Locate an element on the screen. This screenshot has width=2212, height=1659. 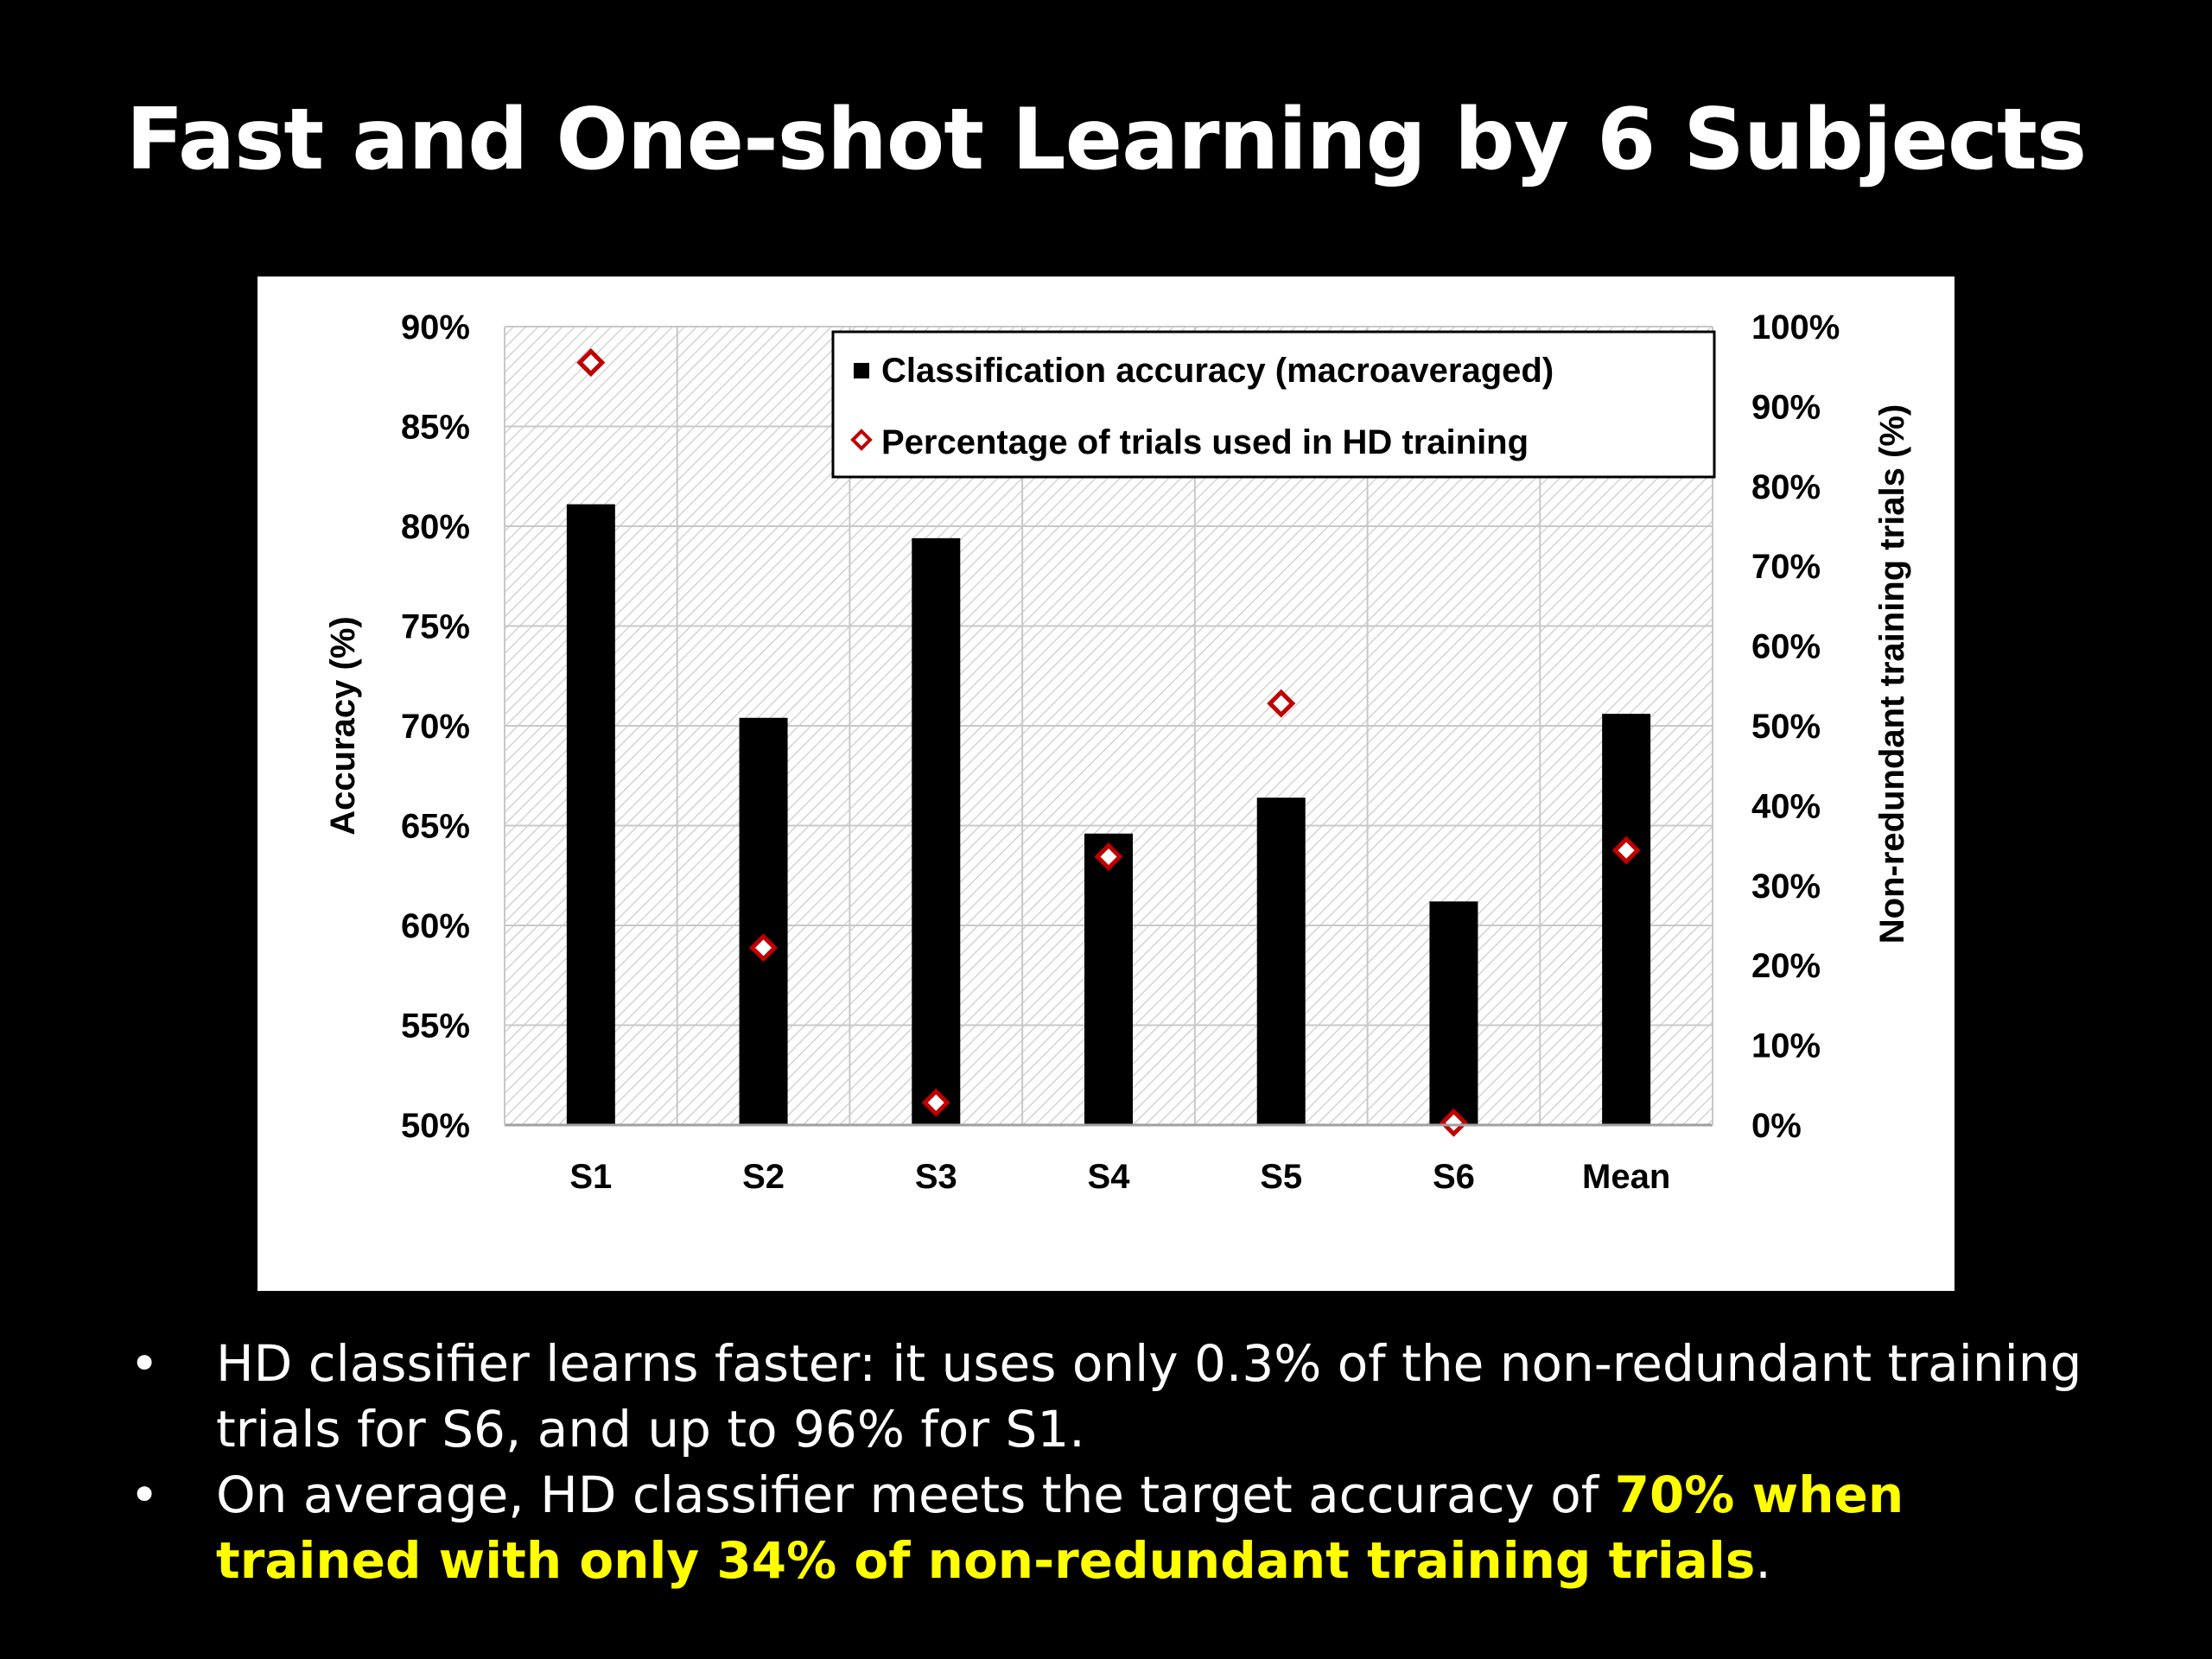
y-right-axis-title: Non-redundant training trials (%) is located at coordinates (1892, 674).